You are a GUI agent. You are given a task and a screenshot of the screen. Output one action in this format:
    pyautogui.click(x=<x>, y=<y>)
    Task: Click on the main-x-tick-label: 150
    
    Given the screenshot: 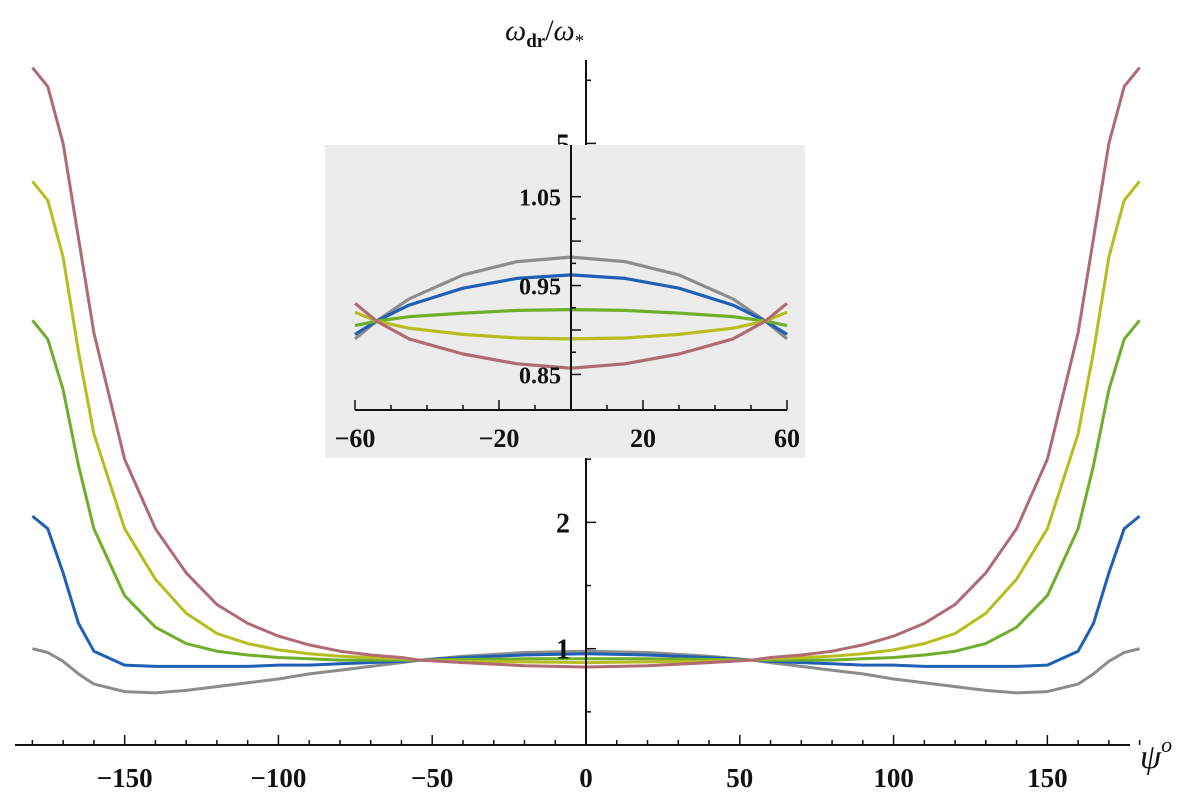 What is the action you would take?
    pyautogui.click(x=1047, y=778)
    